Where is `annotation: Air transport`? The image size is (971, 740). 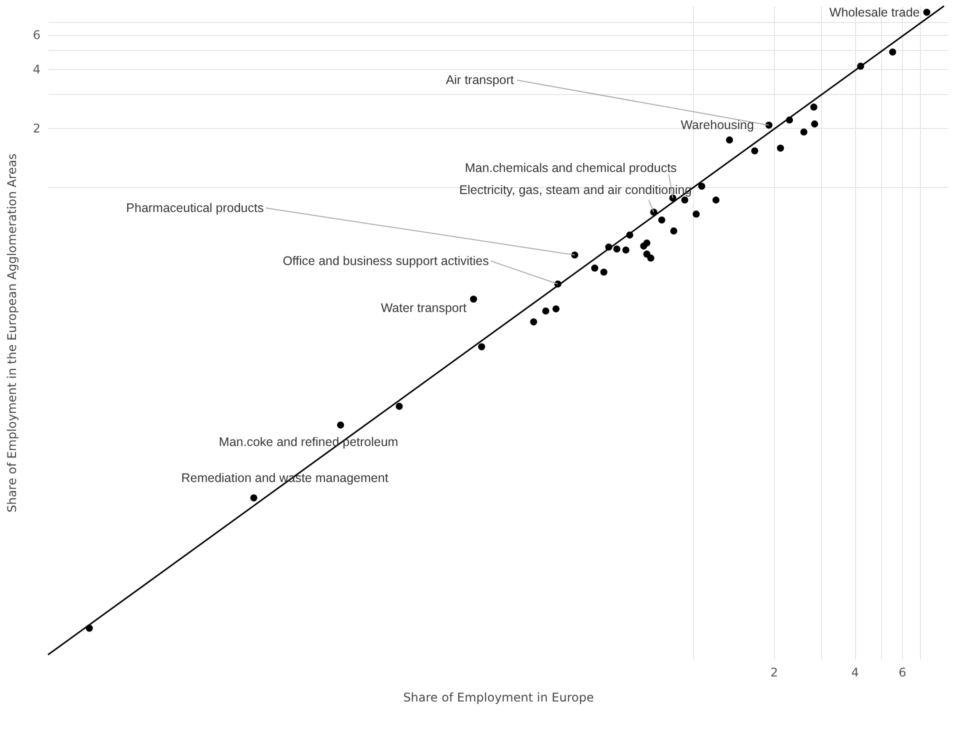 annotation: Air transport is located at coordinates (480, 80).